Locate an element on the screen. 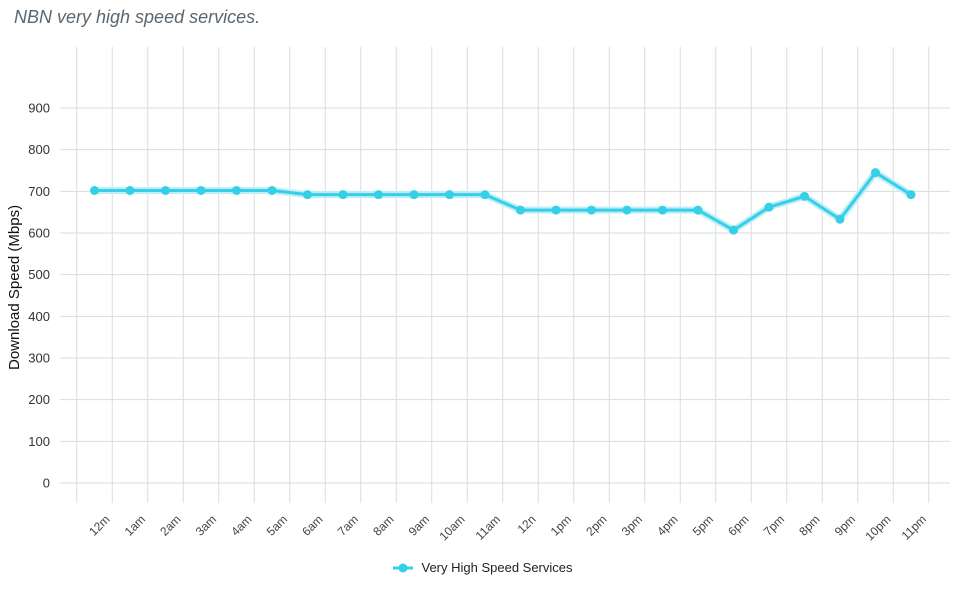 This screenshot has height=590, width=966. x-tick-label: 11pm is located at coordinates (914, 527).